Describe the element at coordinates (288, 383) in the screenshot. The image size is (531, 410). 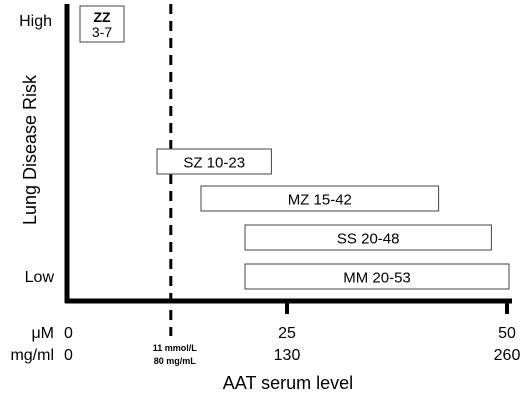
I see `x-axis-title: AAT serum level` at that location.